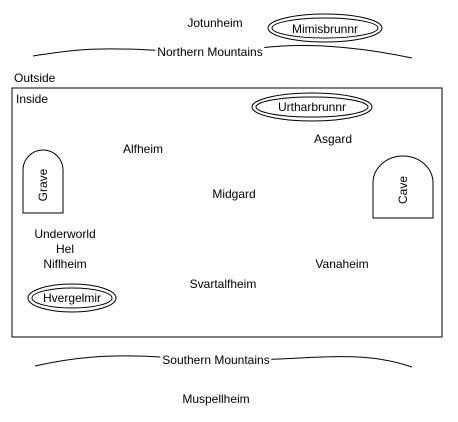 The height and width of the screenshot is (422, 458). Describe the element at coordinates (215, 23) in the screenshot. I see `jotunheim-label: Jotunheim` at that location.